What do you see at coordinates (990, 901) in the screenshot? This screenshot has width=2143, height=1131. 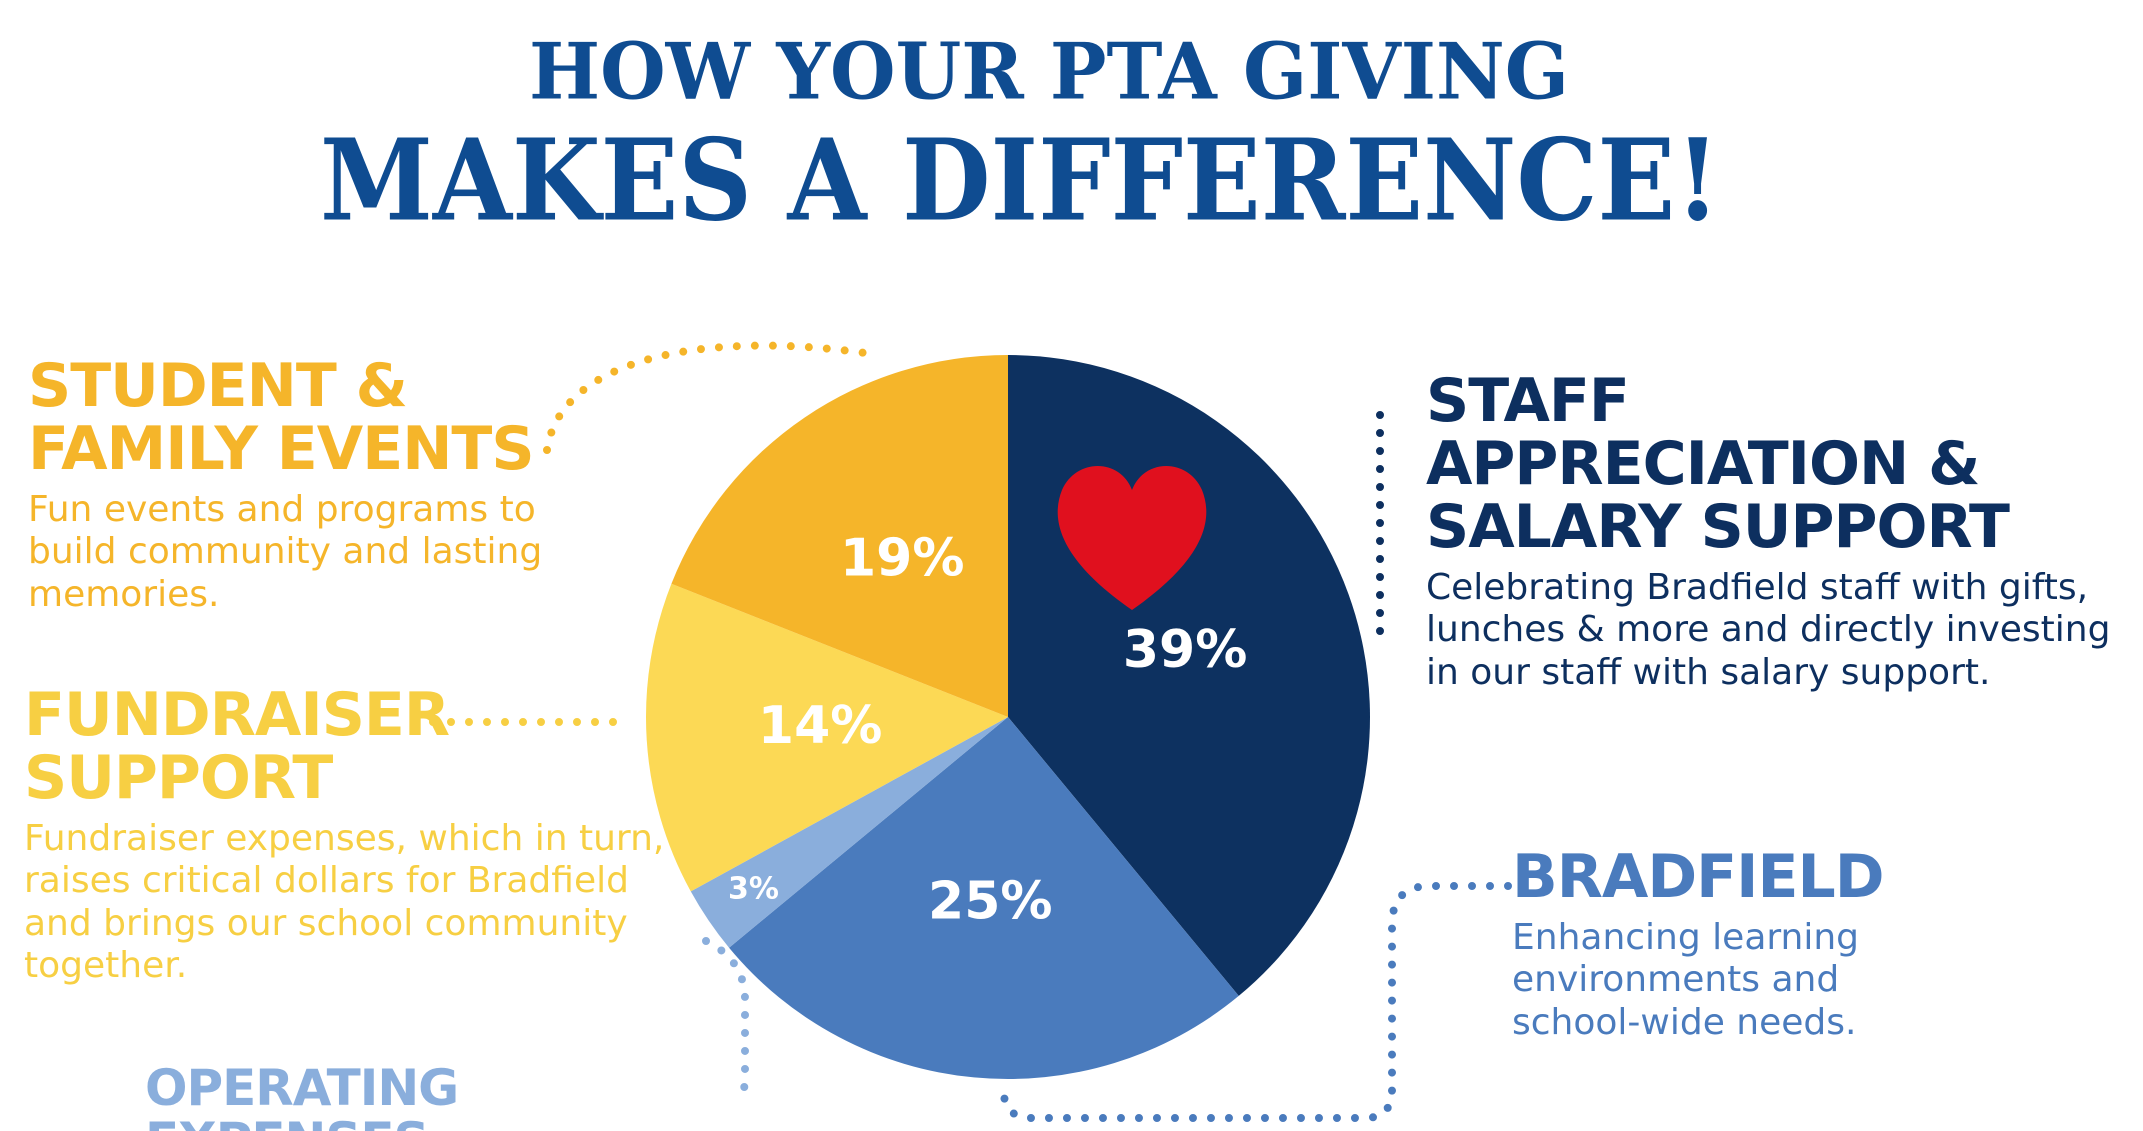 I see `value-label: 25%` at bounding box center [990, 901].